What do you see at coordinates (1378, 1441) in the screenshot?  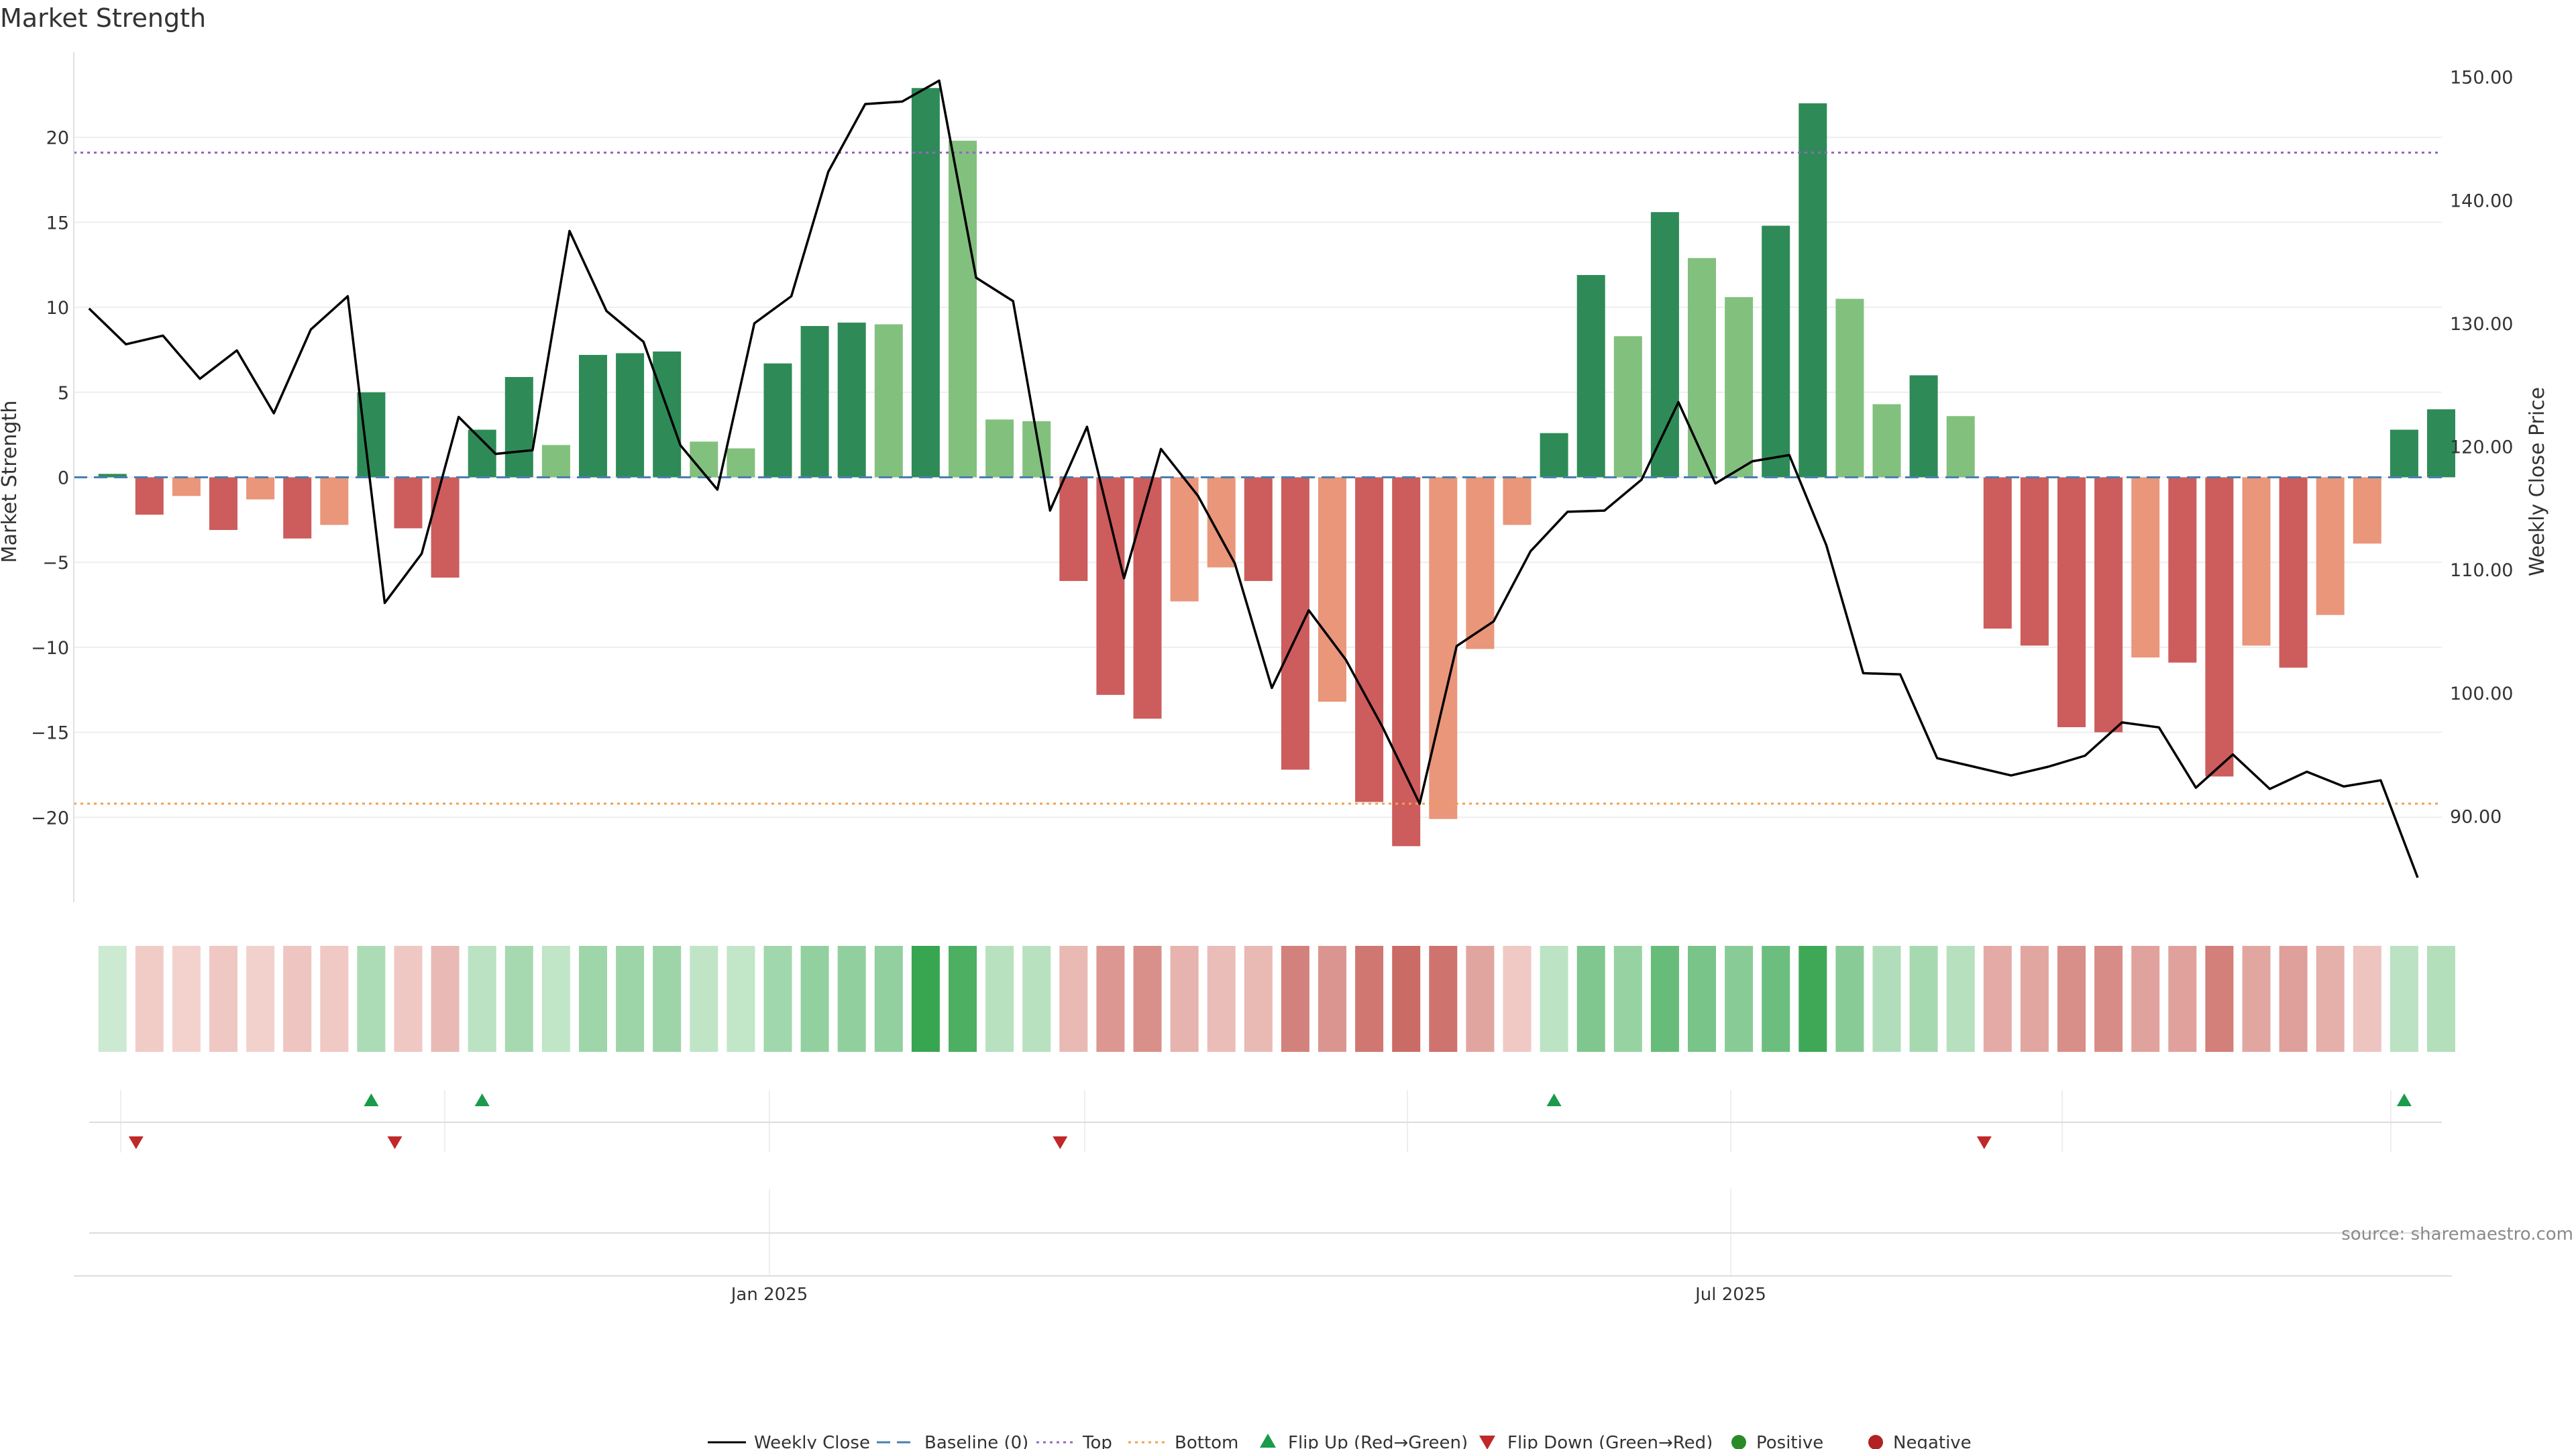 I see `legend-flip-up: Flip Up (Red→Green)` at bounding box center [1378, 1441].